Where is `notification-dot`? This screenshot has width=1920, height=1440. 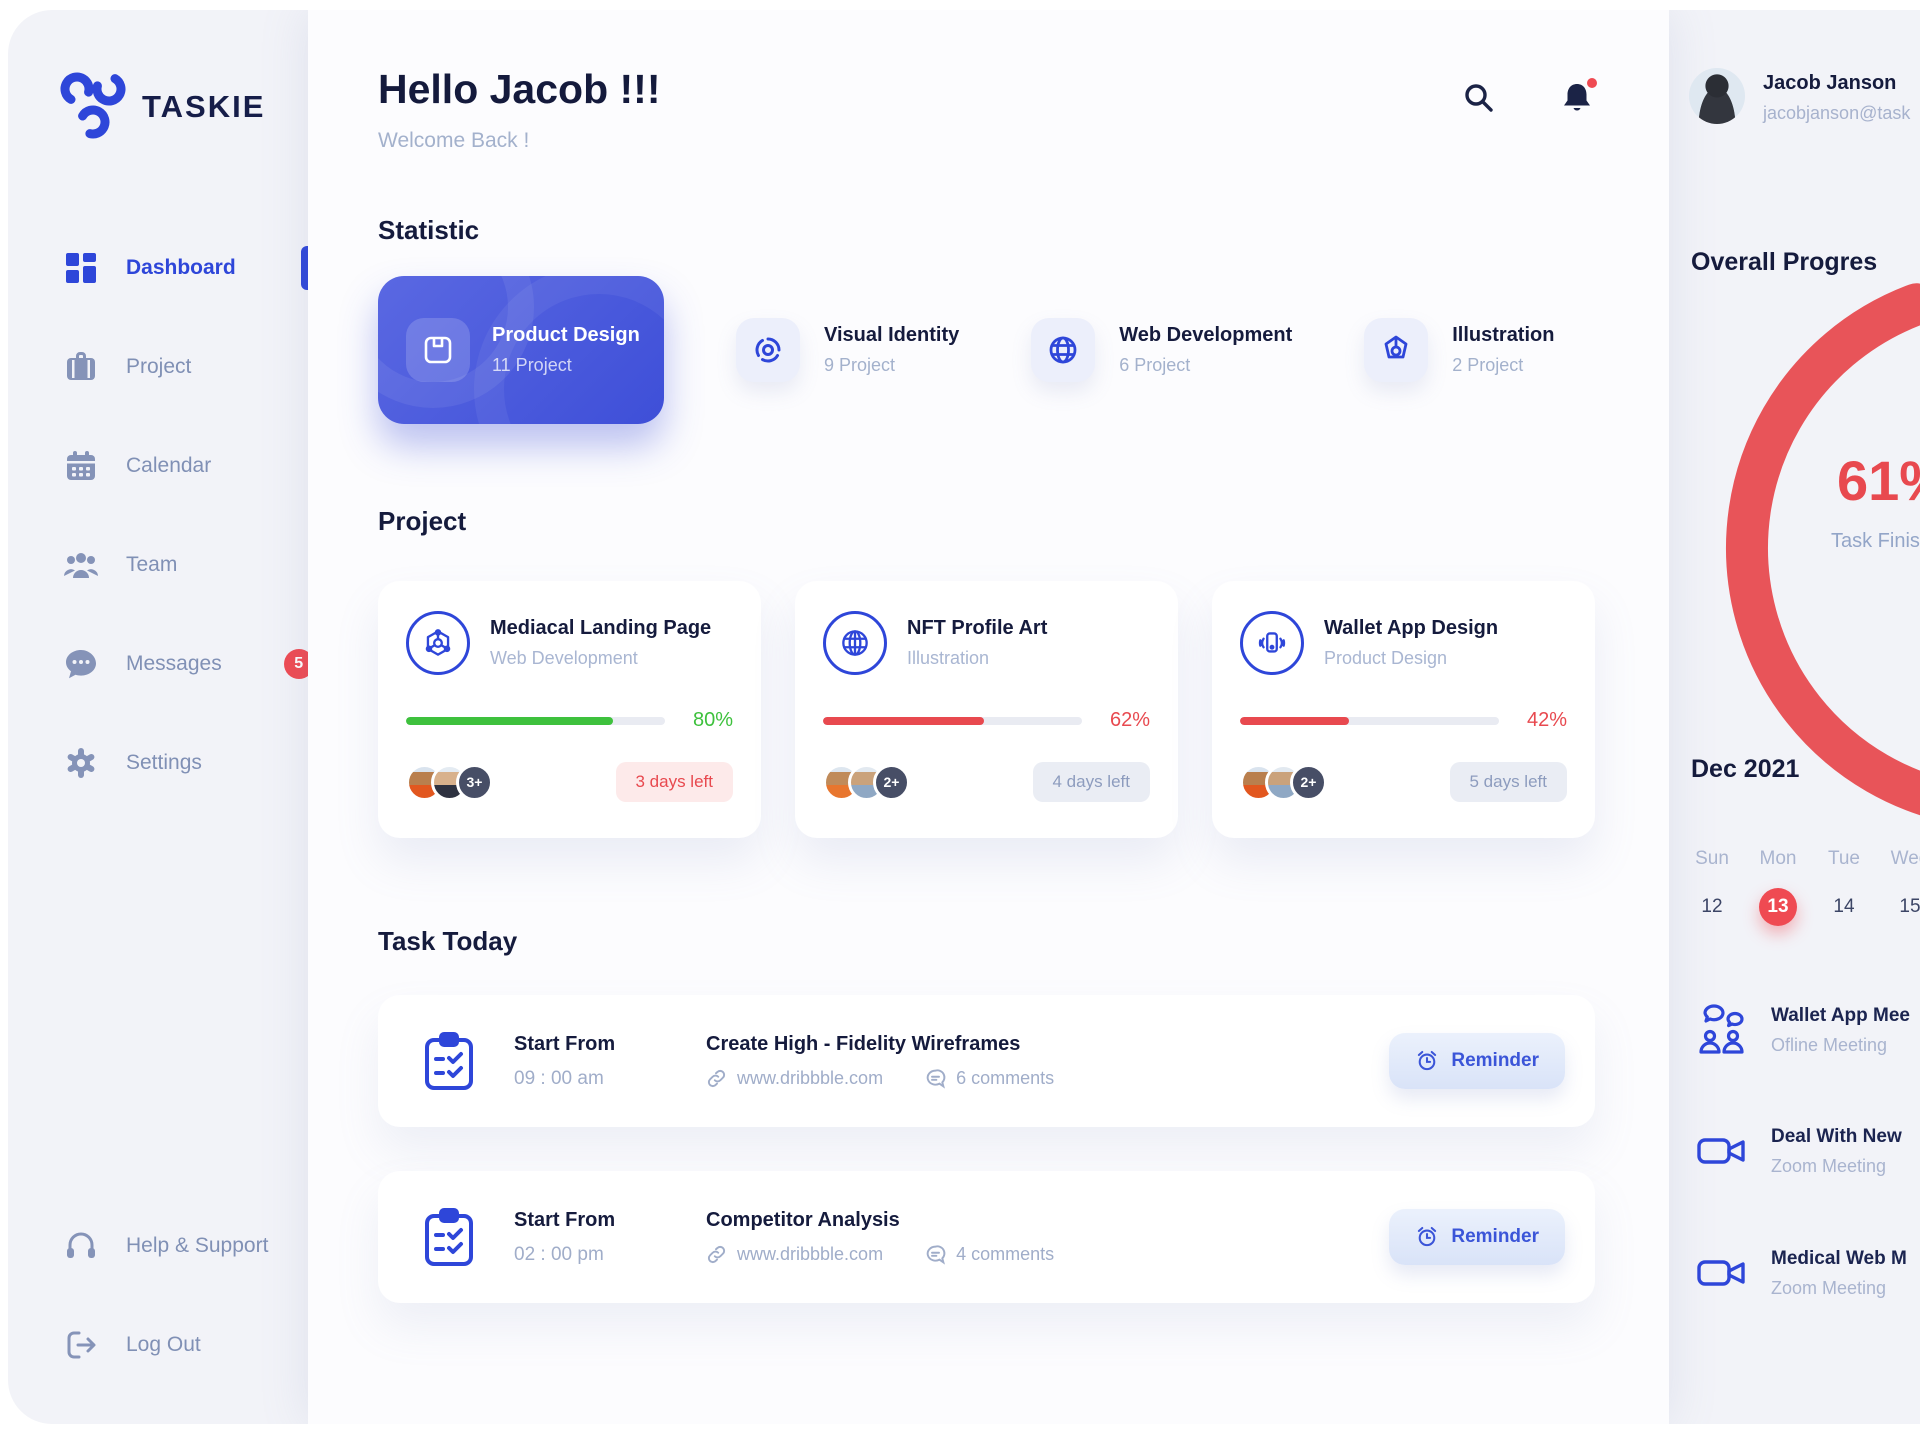 notification-dot is located at coordinates (1592, 83).